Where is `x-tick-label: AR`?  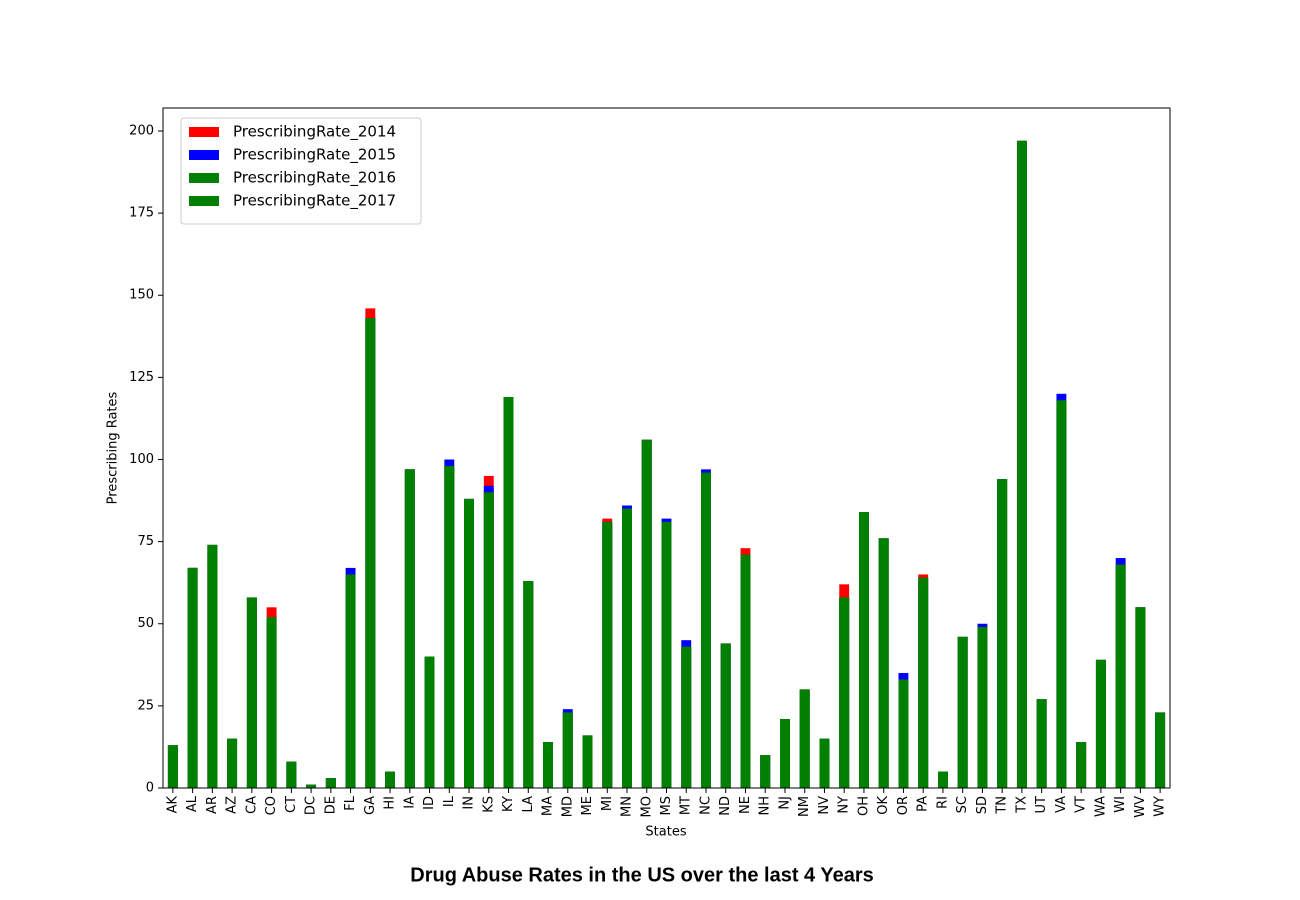 x-tick-label: AR is located at coordinates (212, 805).